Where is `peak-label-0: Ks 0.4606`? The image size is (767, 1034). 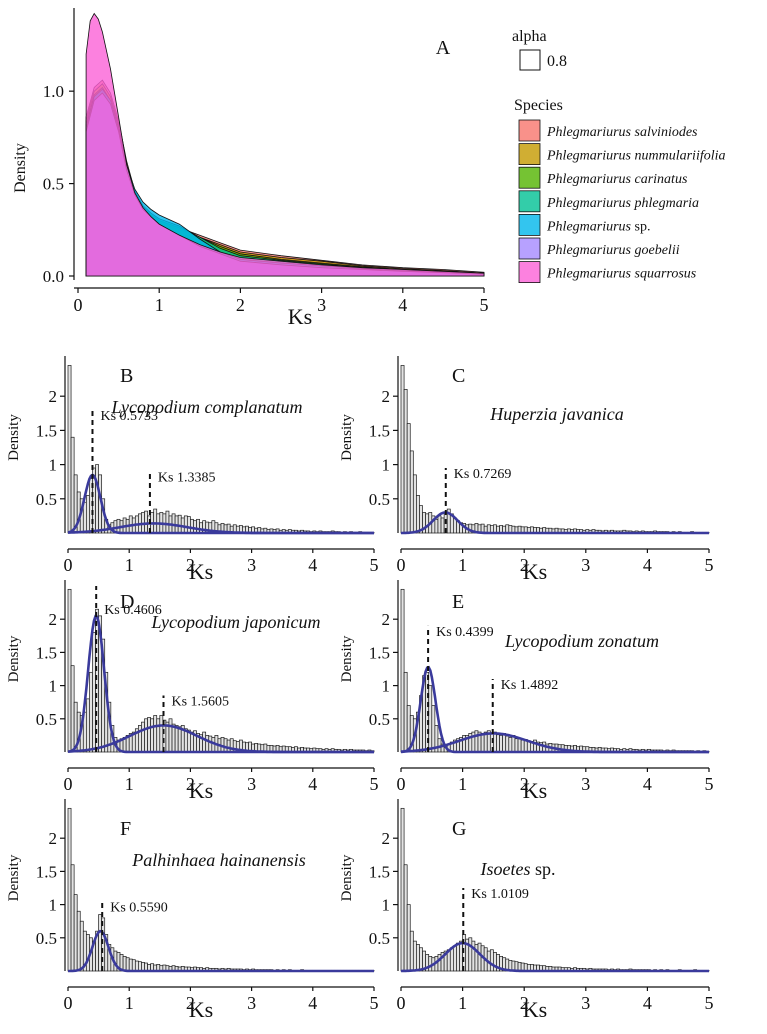
peak-label-0: Ks 0.4606 is located at coordinates (133, 610).